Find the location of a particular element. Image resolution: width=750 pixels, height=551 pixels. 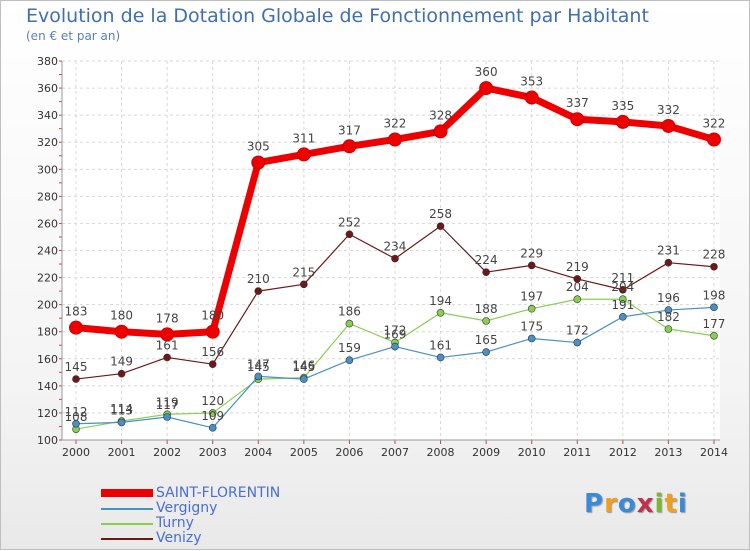

data-label-vergigny: 198 is located at coordinates (714, 295).